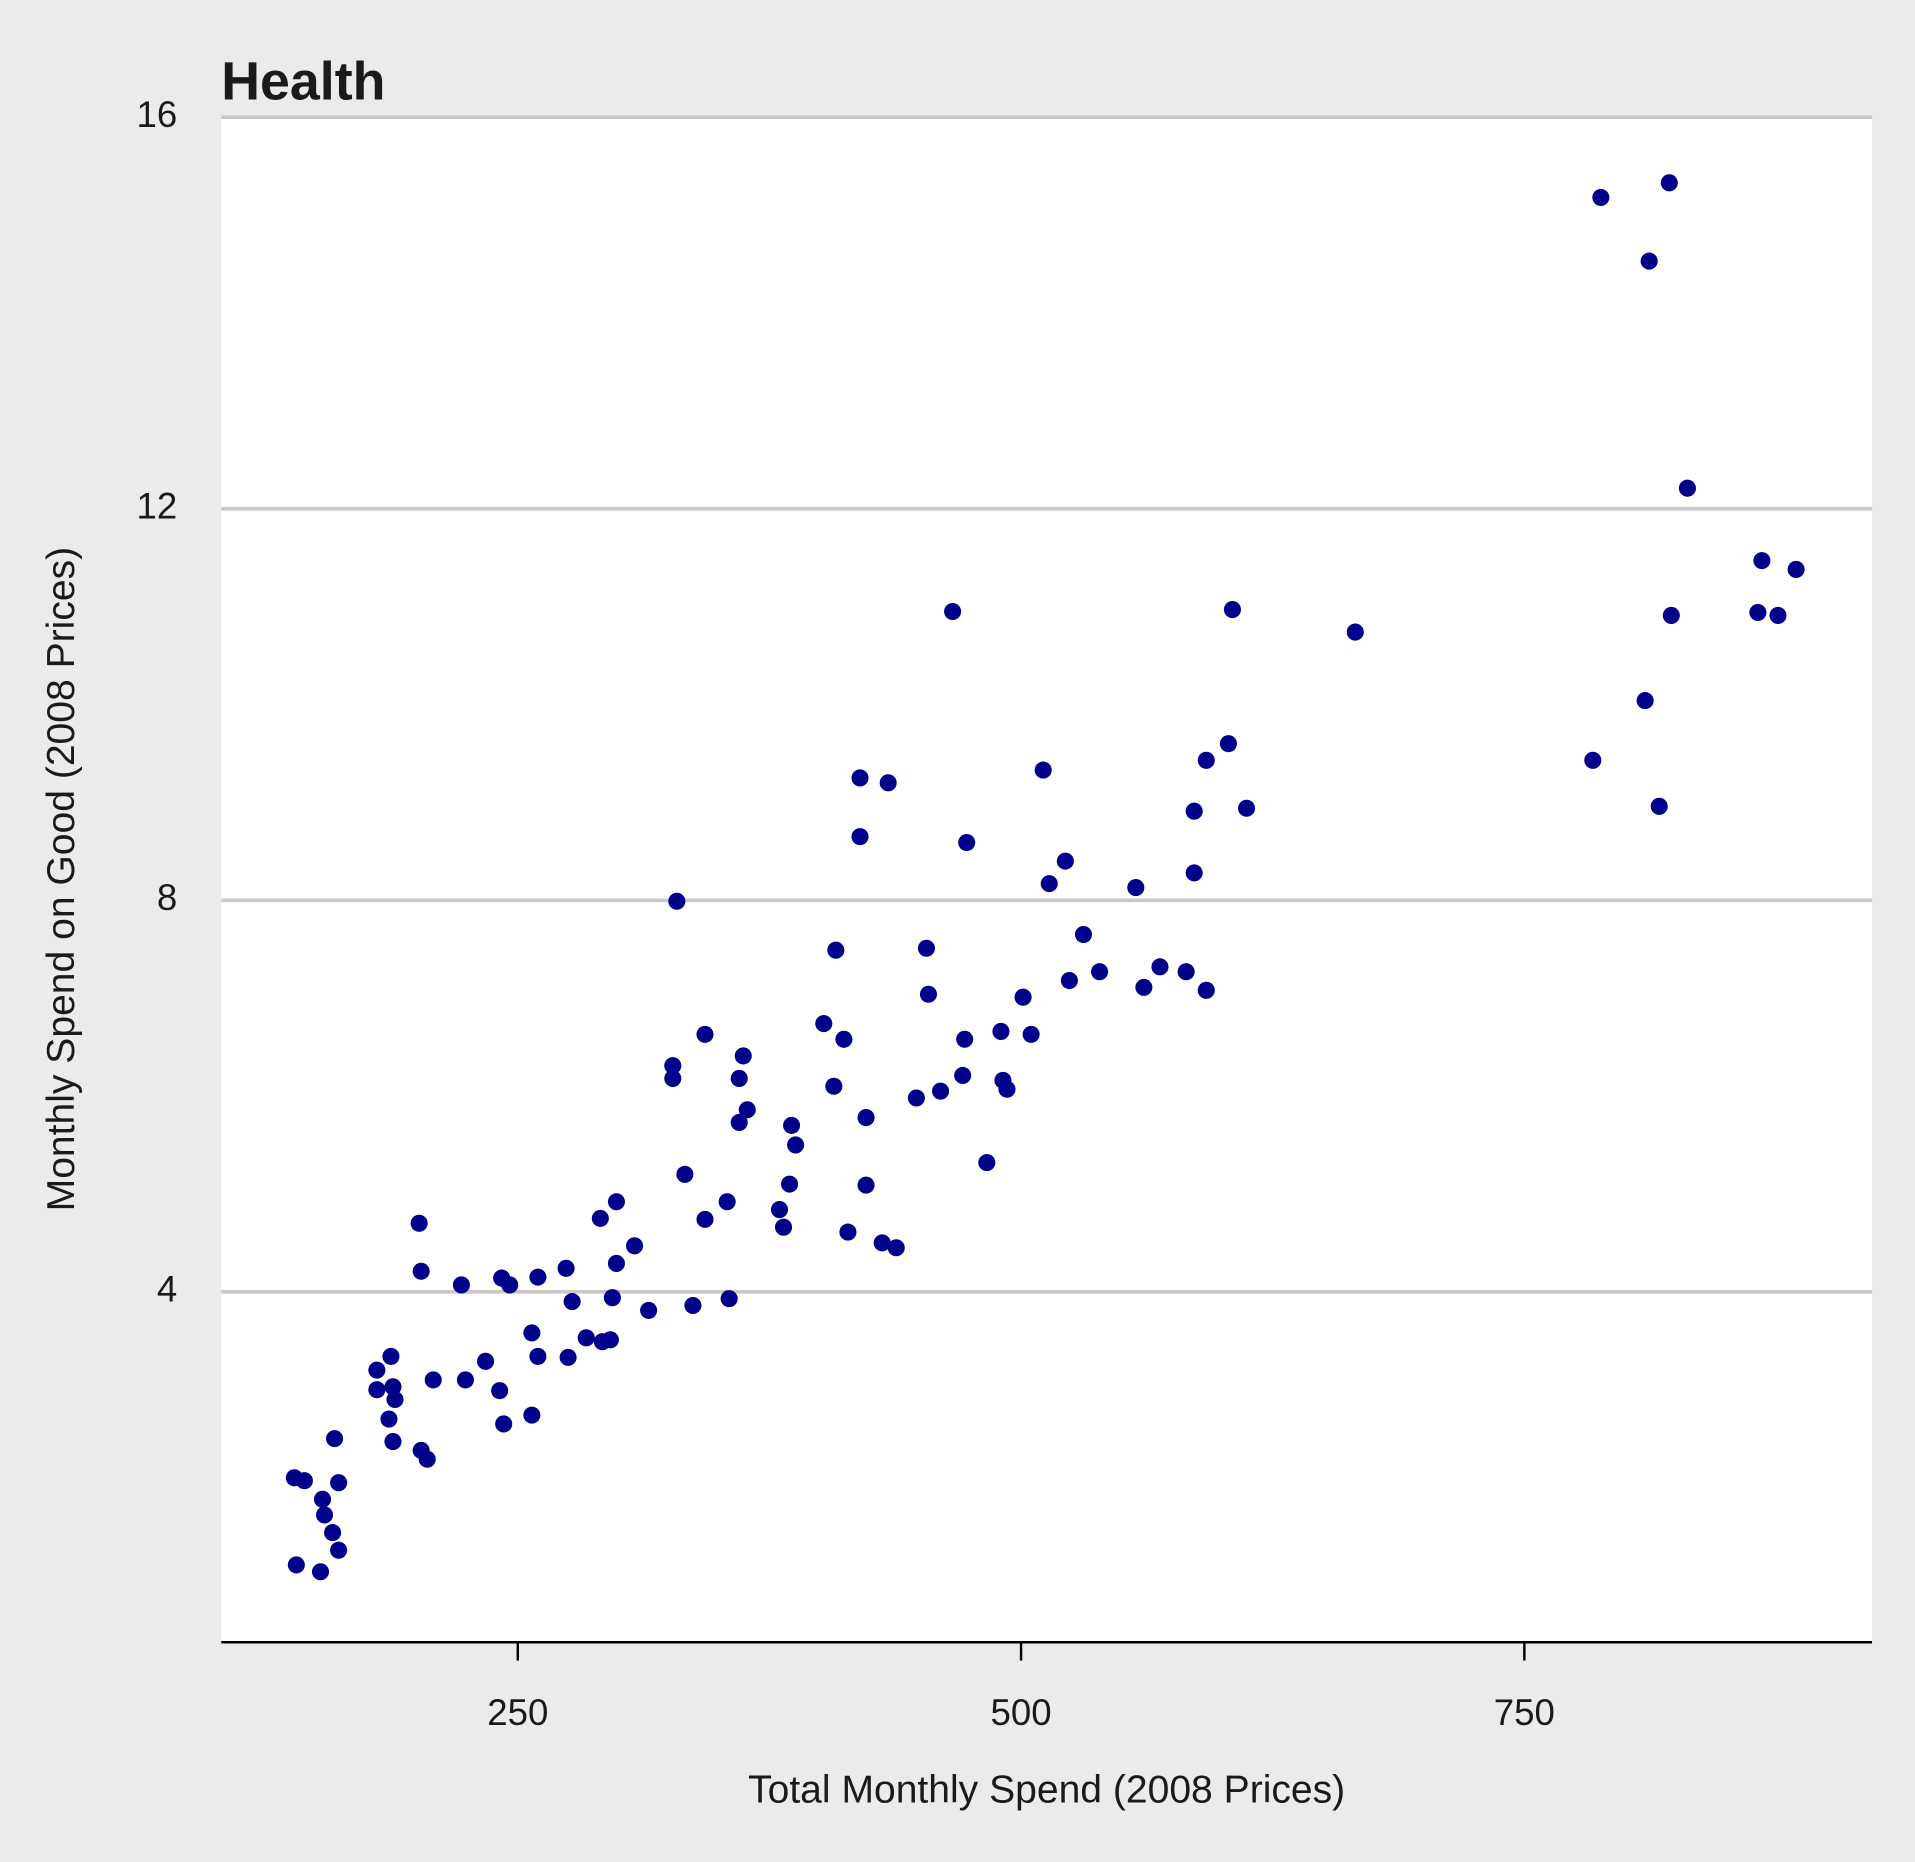  I want to click on chart-title: Health, so click(303, 82).